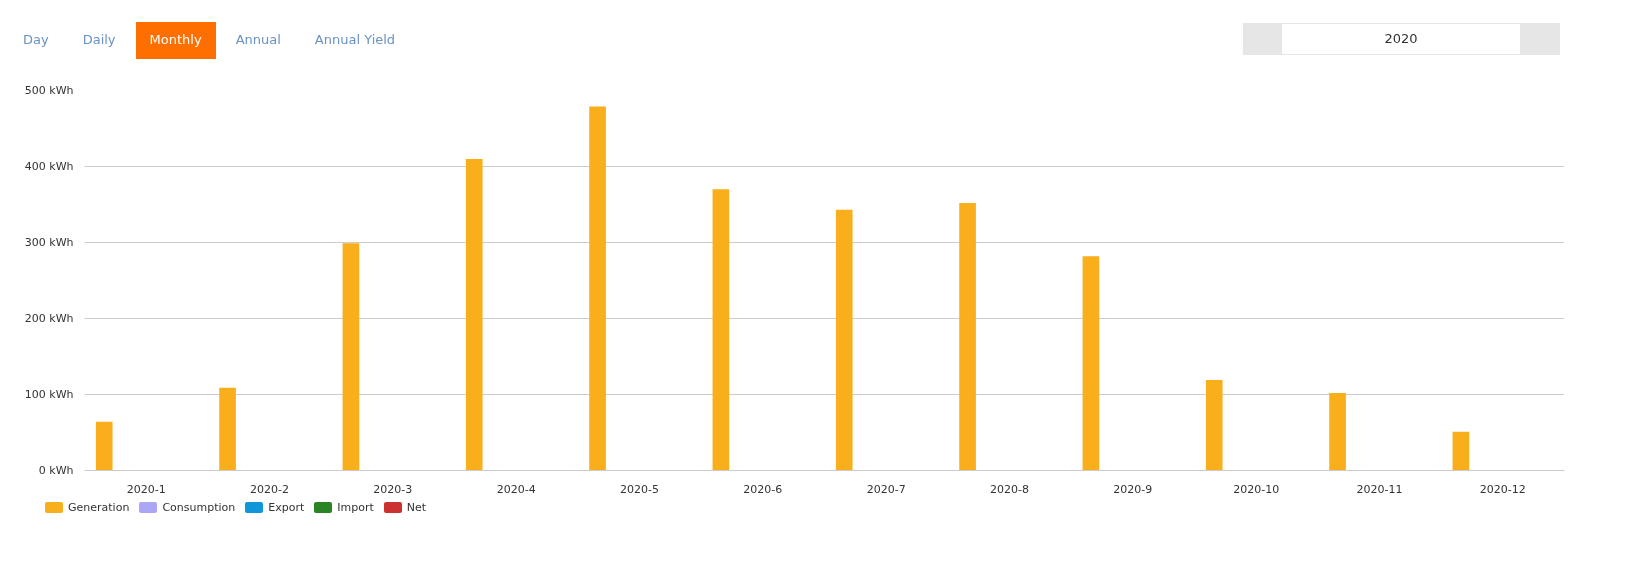 The image size is (1651, 568). What do you see at coordinates (99, 508) in the screenshot?
I see `legend-label: Generation` at bounding box center [99, 508].